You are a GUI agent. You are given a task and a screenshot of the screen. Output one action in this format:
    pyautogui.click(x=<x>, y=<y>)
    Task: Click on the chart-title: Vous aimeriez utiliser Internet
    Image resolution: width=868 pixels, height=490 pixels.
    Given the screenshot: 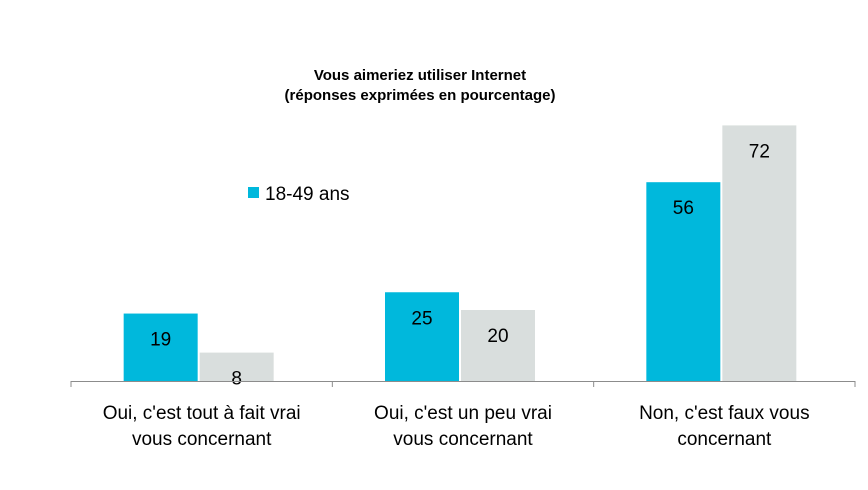 What is the action you would take?
    pyautogui.click(x=420, y=75)
    